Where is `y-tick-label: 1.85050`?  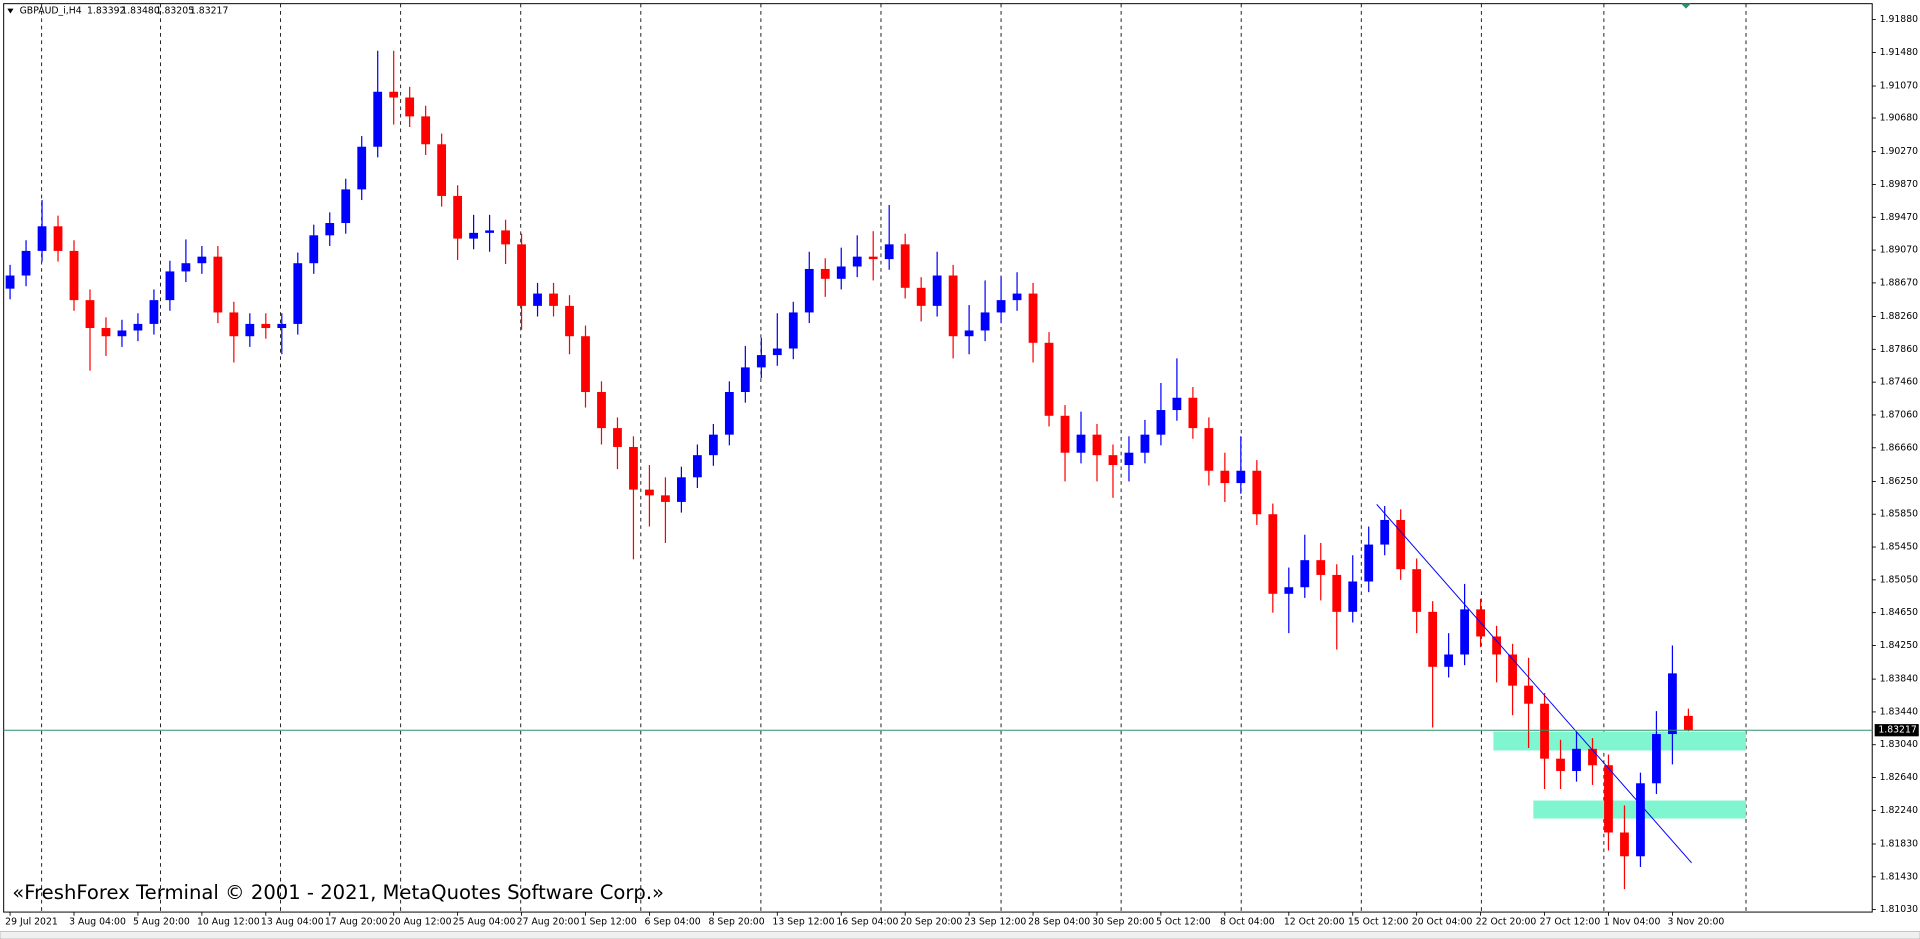
y-tick-label: 1.85050 is located at coordinates (1899, 579).